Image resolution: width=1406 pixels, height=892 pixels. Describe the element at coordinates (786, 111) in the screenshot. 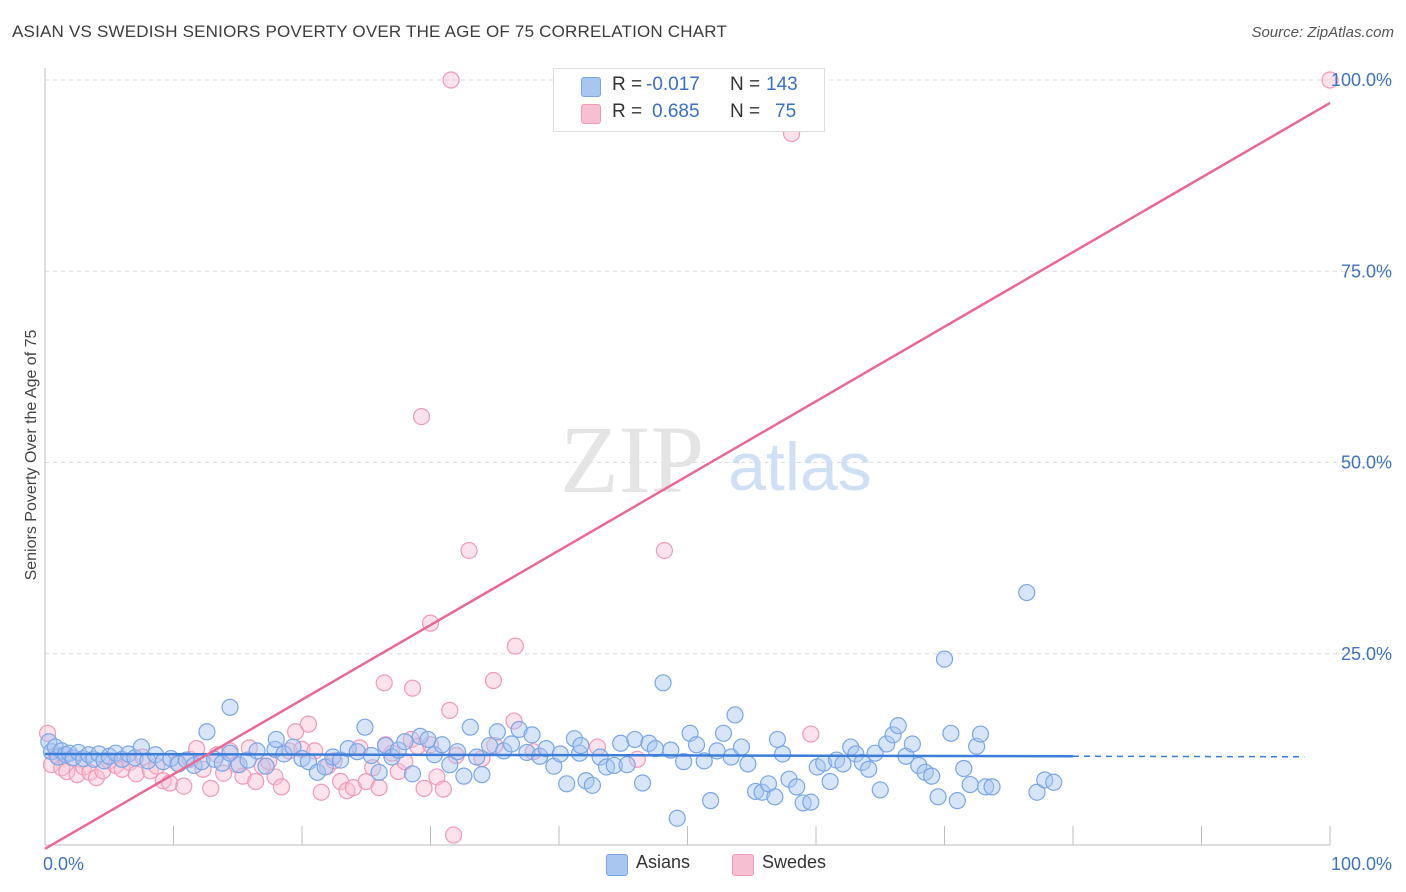

I see `swedes-n-value: 75` at that location.